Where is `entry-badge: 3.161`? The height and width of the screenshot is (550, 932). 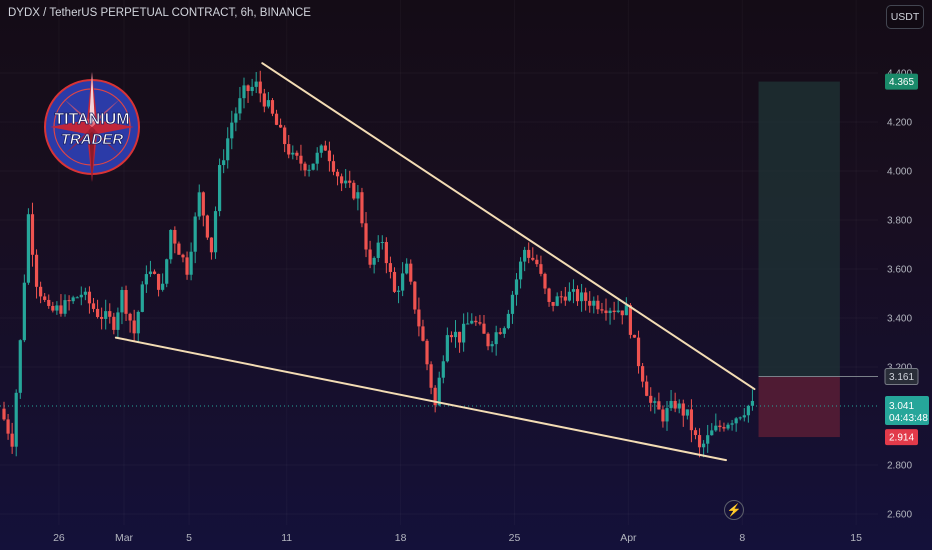 entry-badge: 3.161 is located at coordinates (901, 377).